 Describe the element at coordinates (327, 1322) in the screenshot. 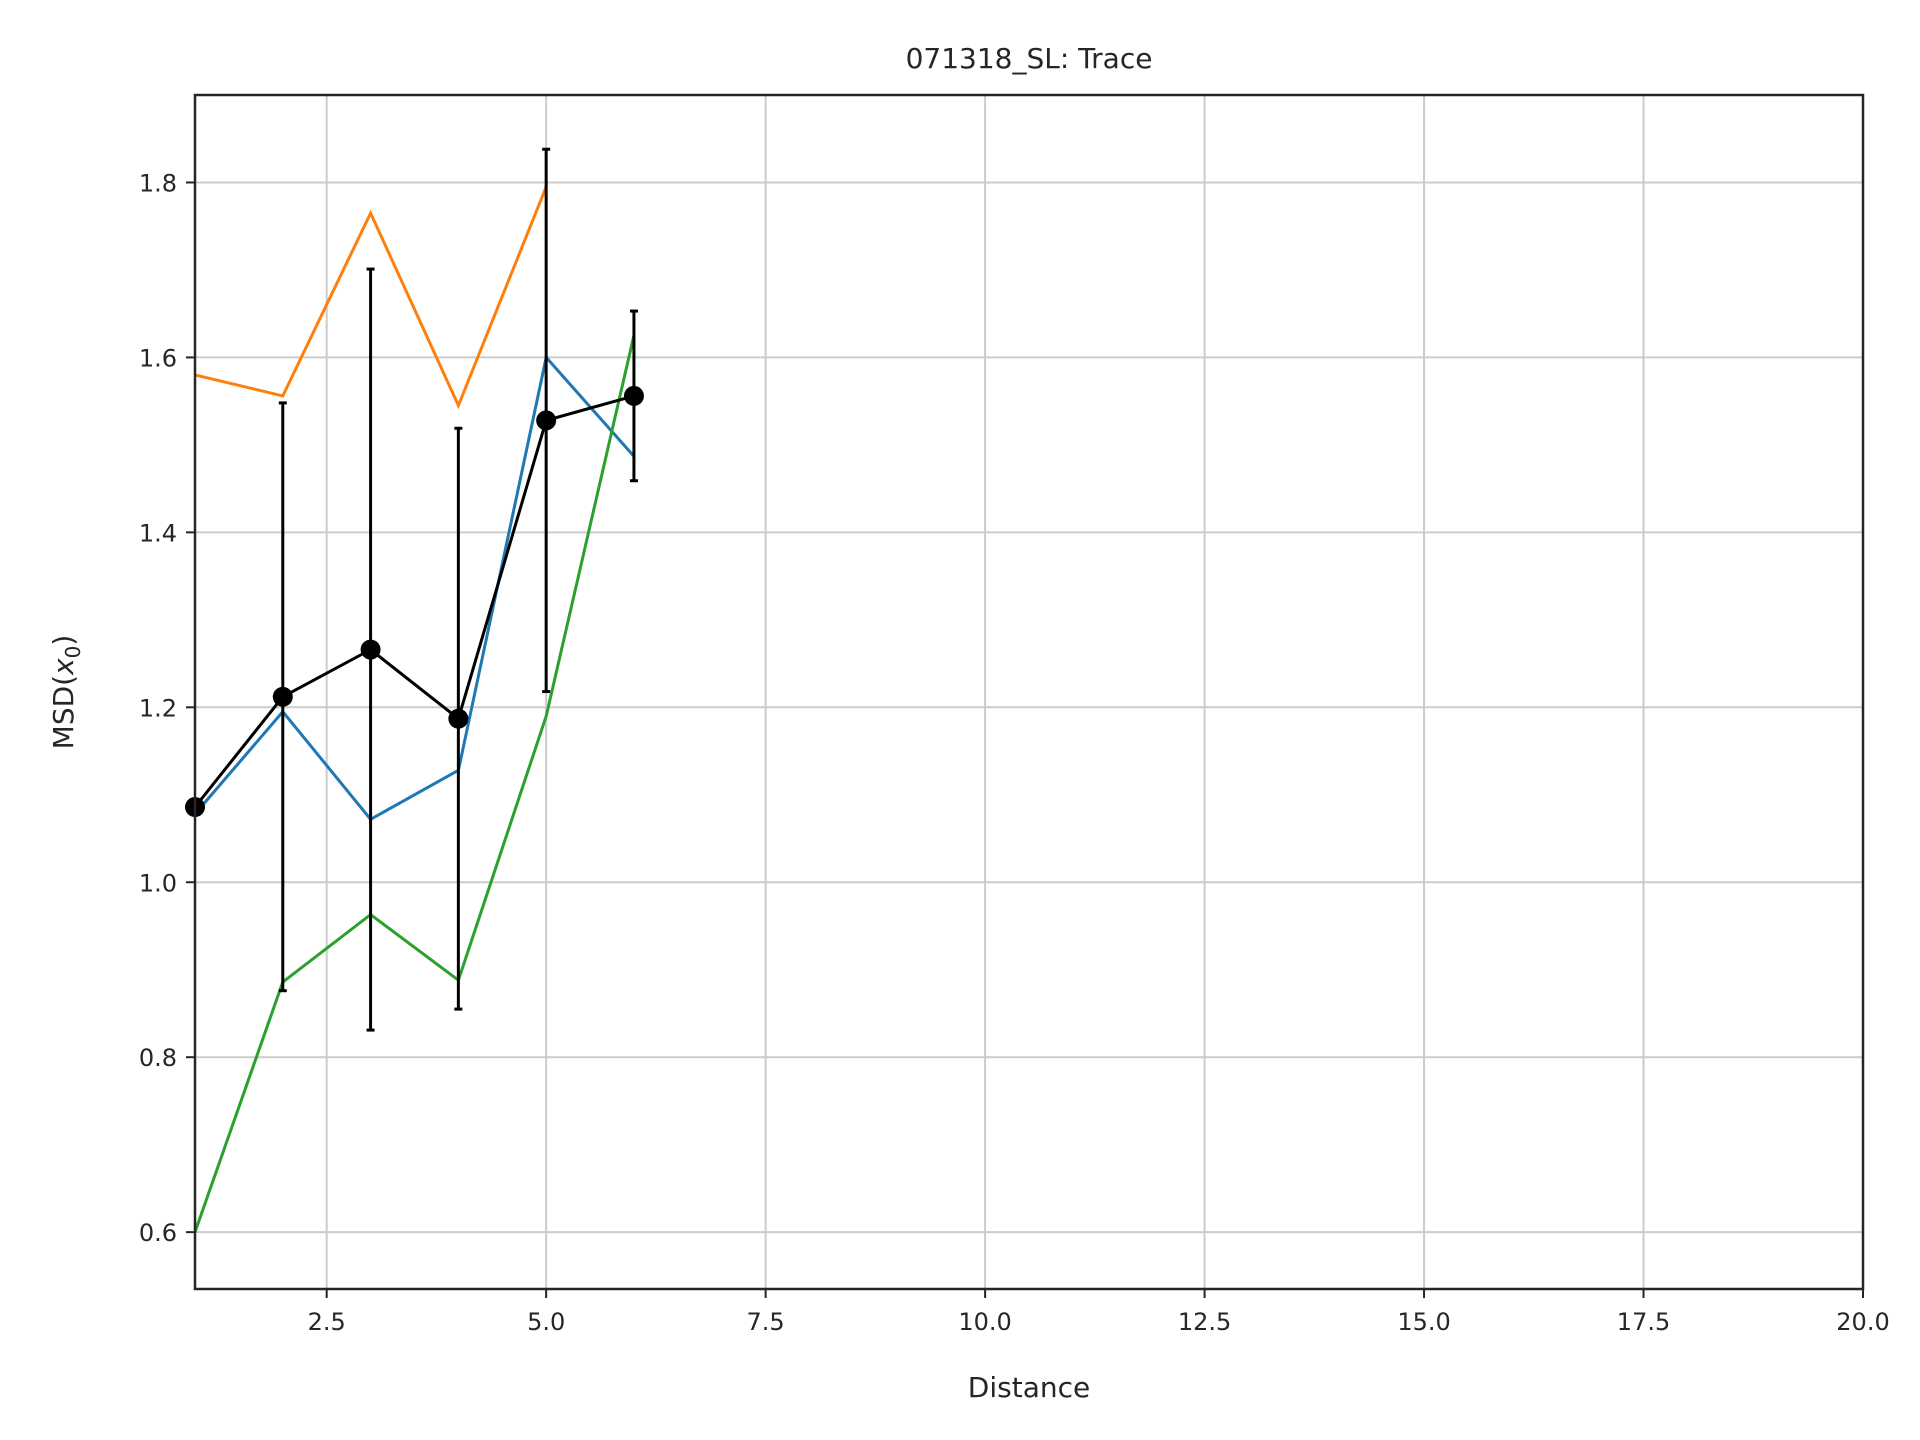

I see `x-tick-label: 2.5` at that location.